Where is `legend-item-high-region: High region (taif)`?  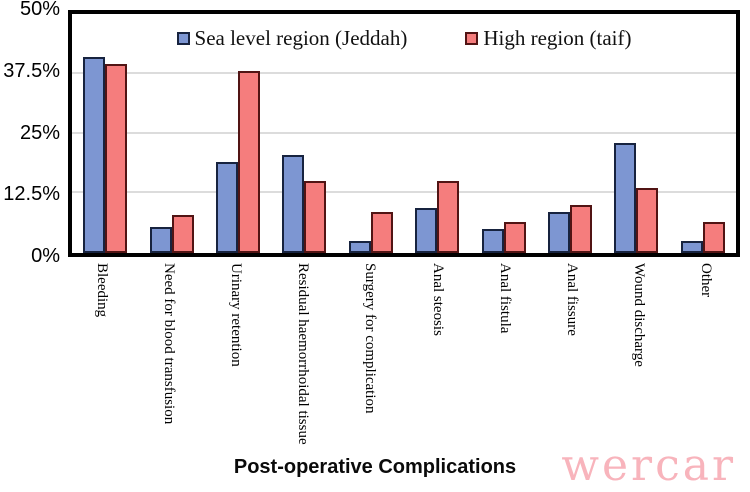
legend-item-high-region: High region (taif) is located at coordinates (548, 38).